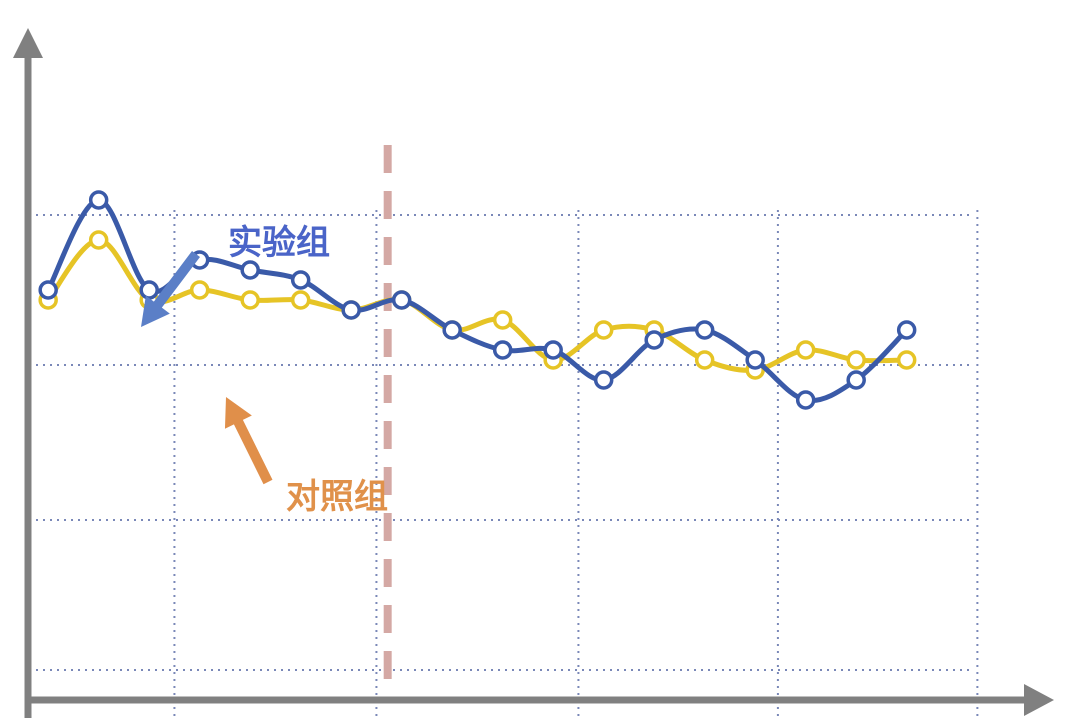  Describe the element at coordinates (279, 243) in the screenshot. I see `experimental-group-label: 实验组` at that location.